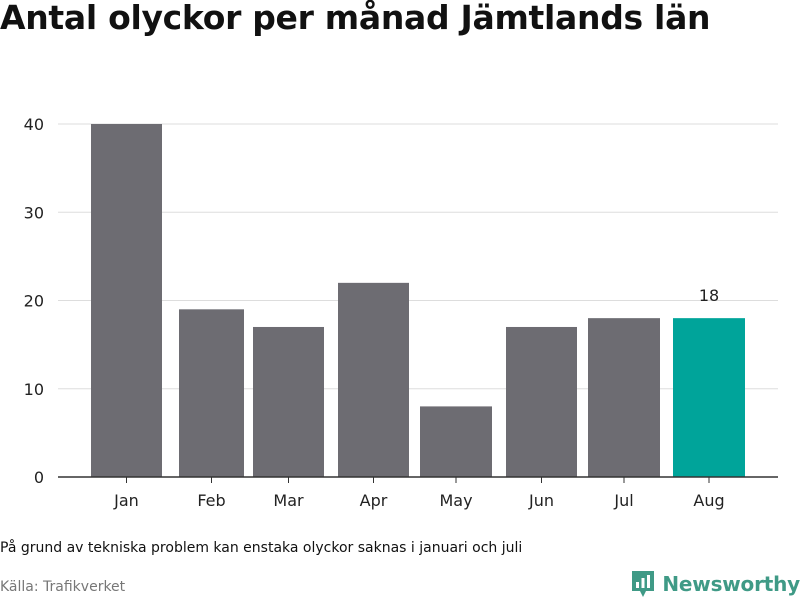 The image size is (800, 600). What do you see at coordinates (456, 441) in the screenshot?
I see `bar-may` at bounding box center [456, 441].